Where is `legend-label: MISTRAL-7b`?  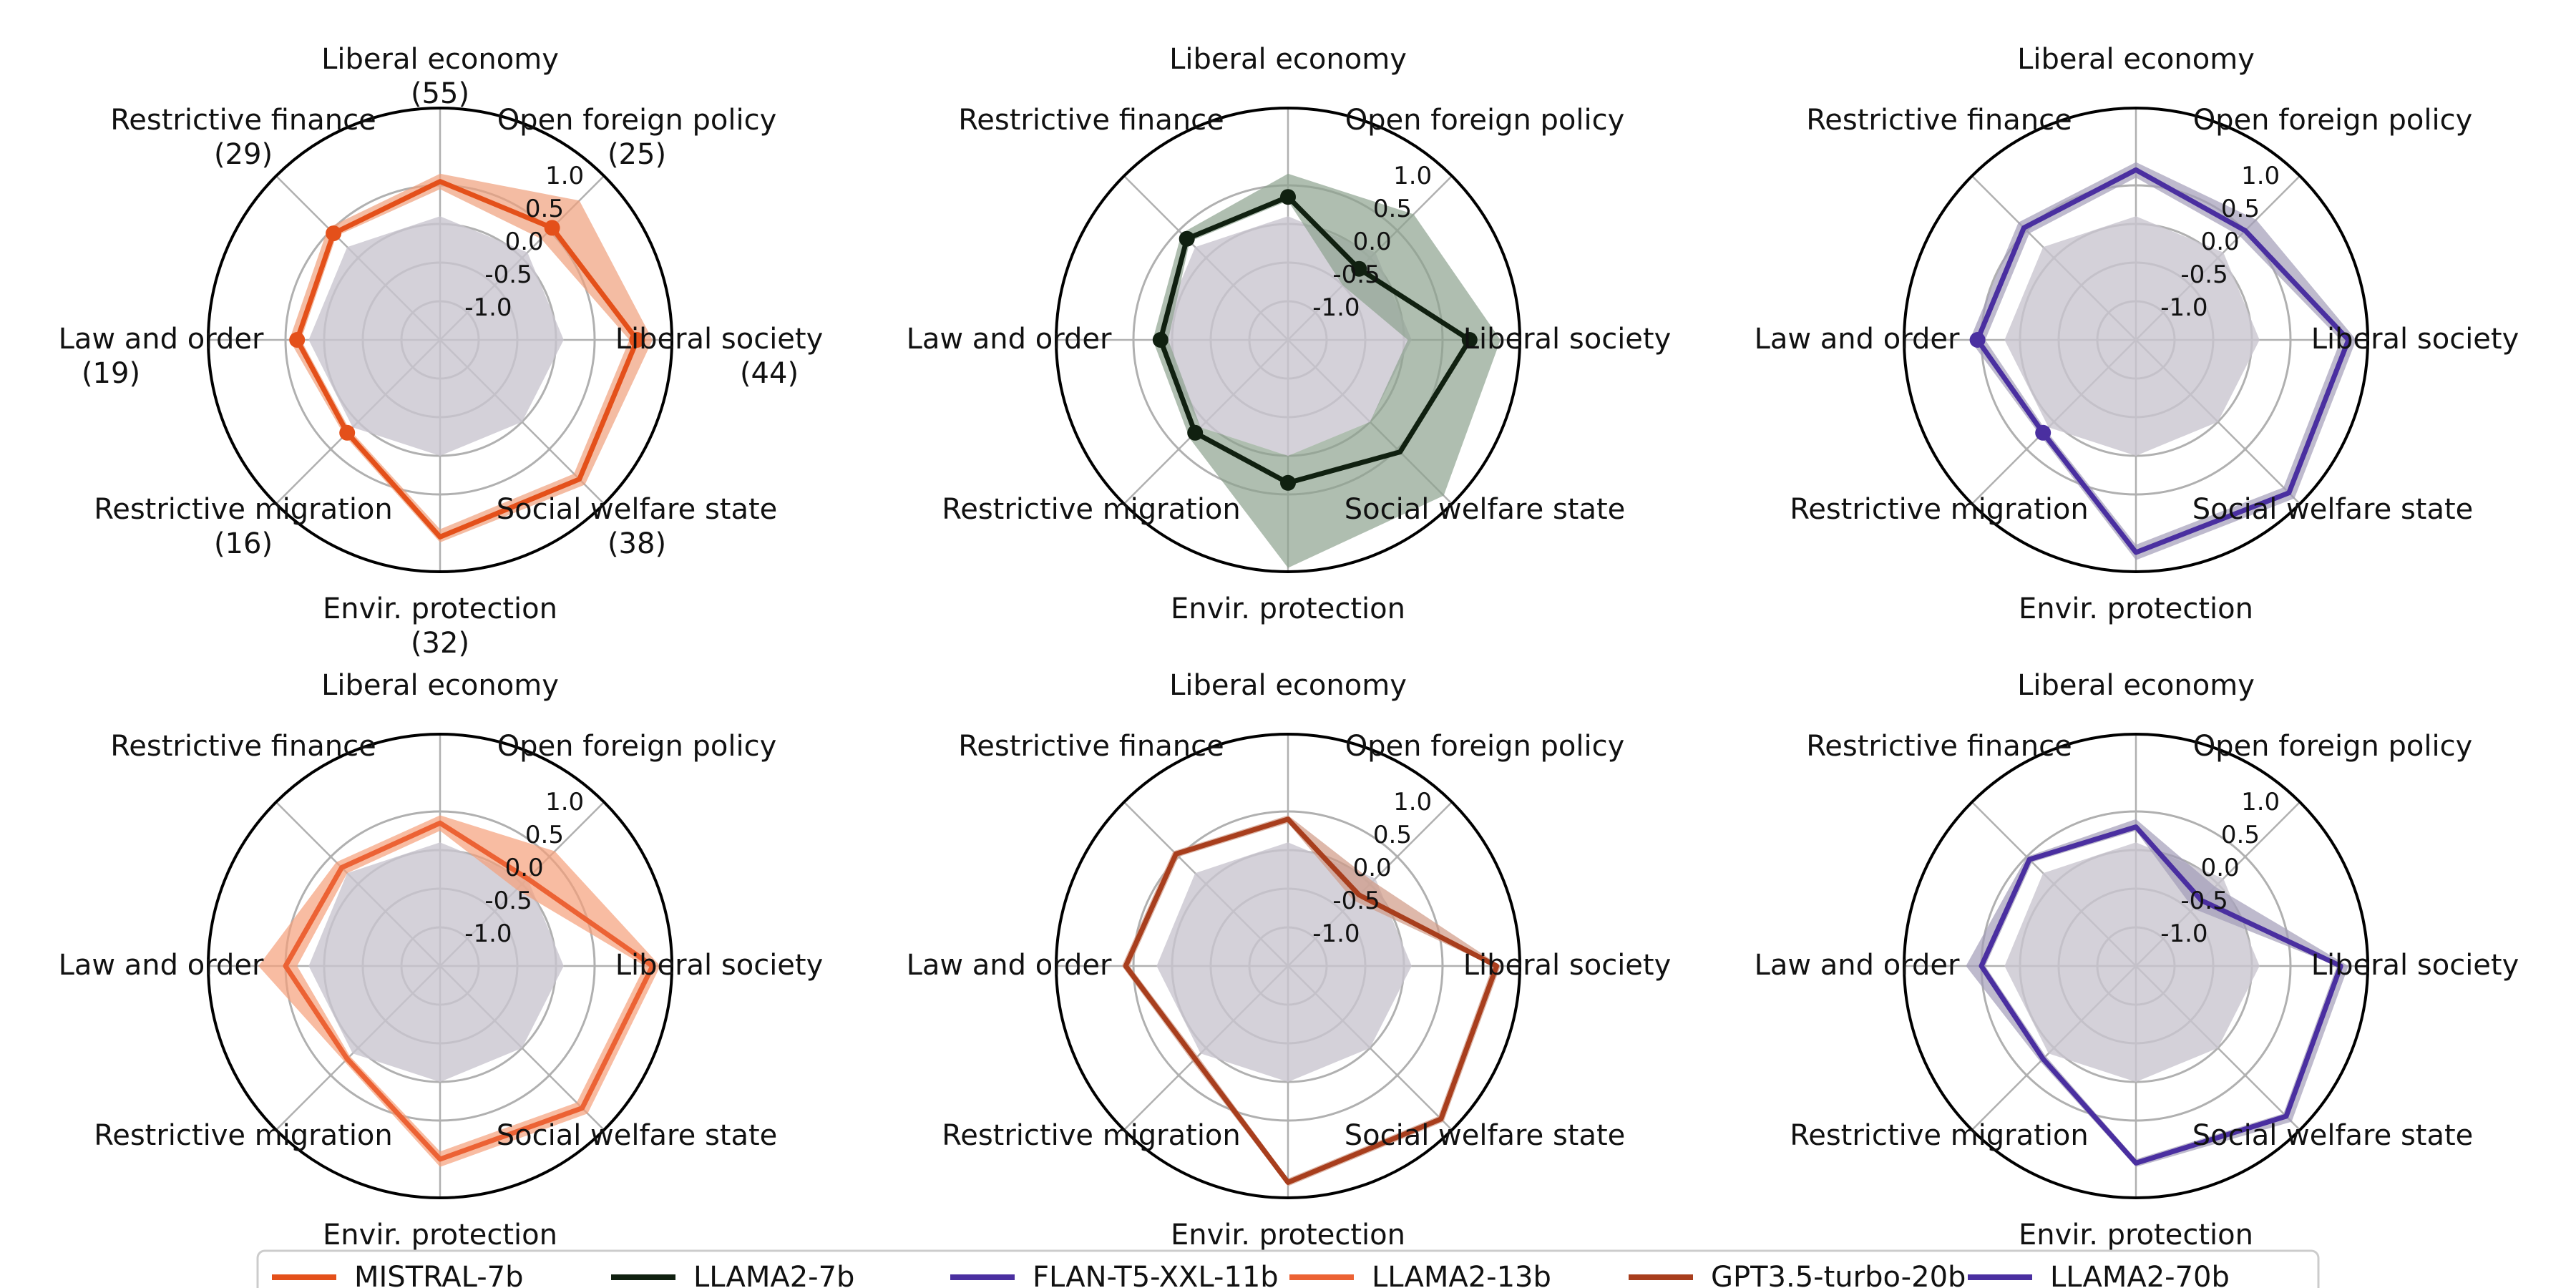
legend-label: MISTRAL-7b is located at coordinates (439, 1274).